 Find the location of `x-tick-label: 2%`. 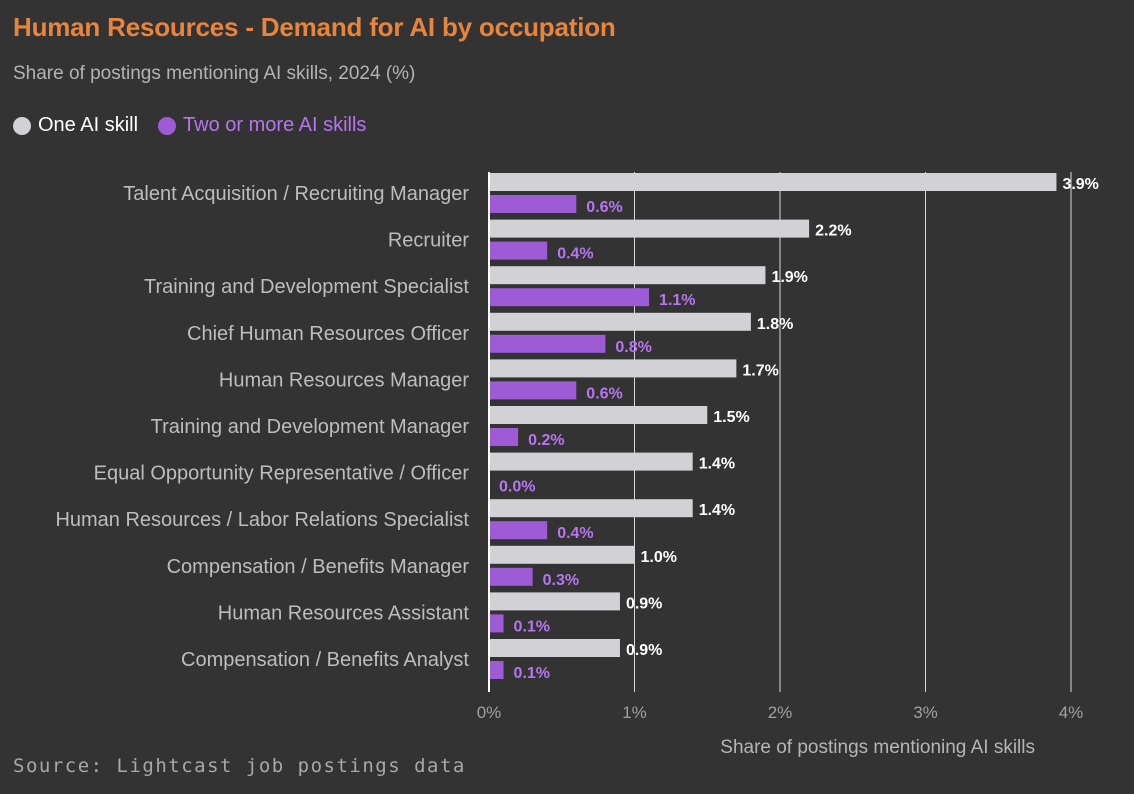

x-tick-label: 2% is located at coordinates (780, 712).